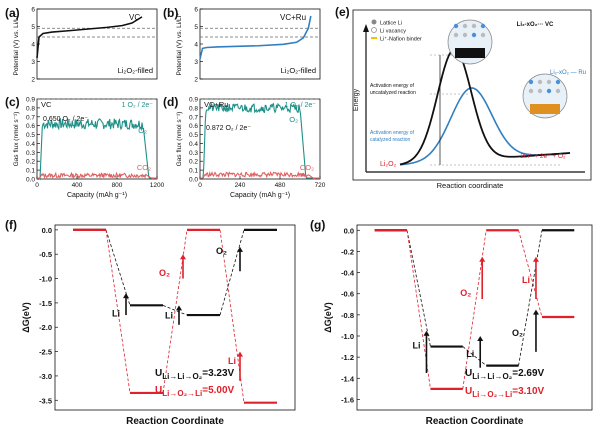 The image size is (600, 428). What do you see at coordinates (30, 162) in the screenshot?
I see `panel-c-ytick-label: 0.2` at bounding box center [30, 162].